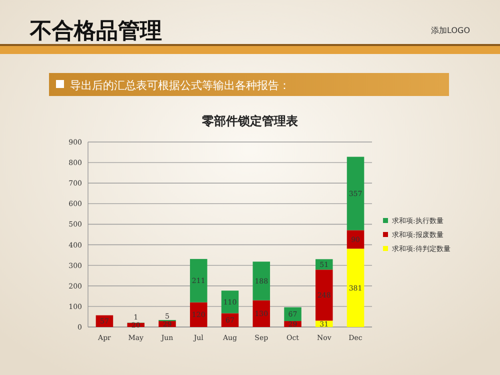 This screenshot has width=500, height=375. Describe the element at coordinates (450, 30) in the screenshot. I see `text: 添加LOGO` at that location.